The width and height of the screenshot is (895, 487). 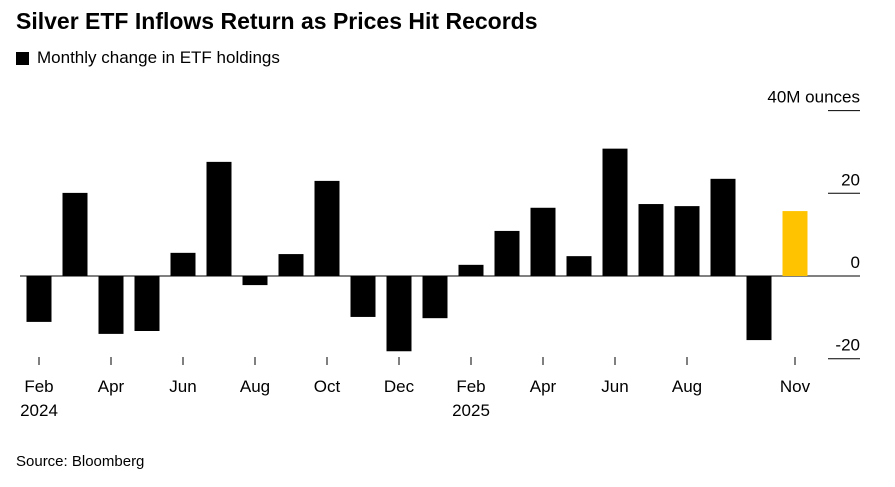 I want to click on x-tick-label: Nov, so click(x=795, y=386).